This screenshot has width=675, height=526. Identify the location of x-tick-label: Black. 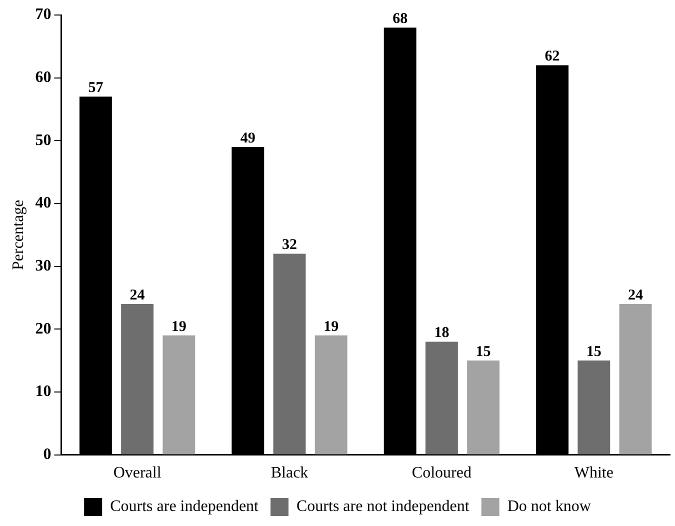
(289, 473).